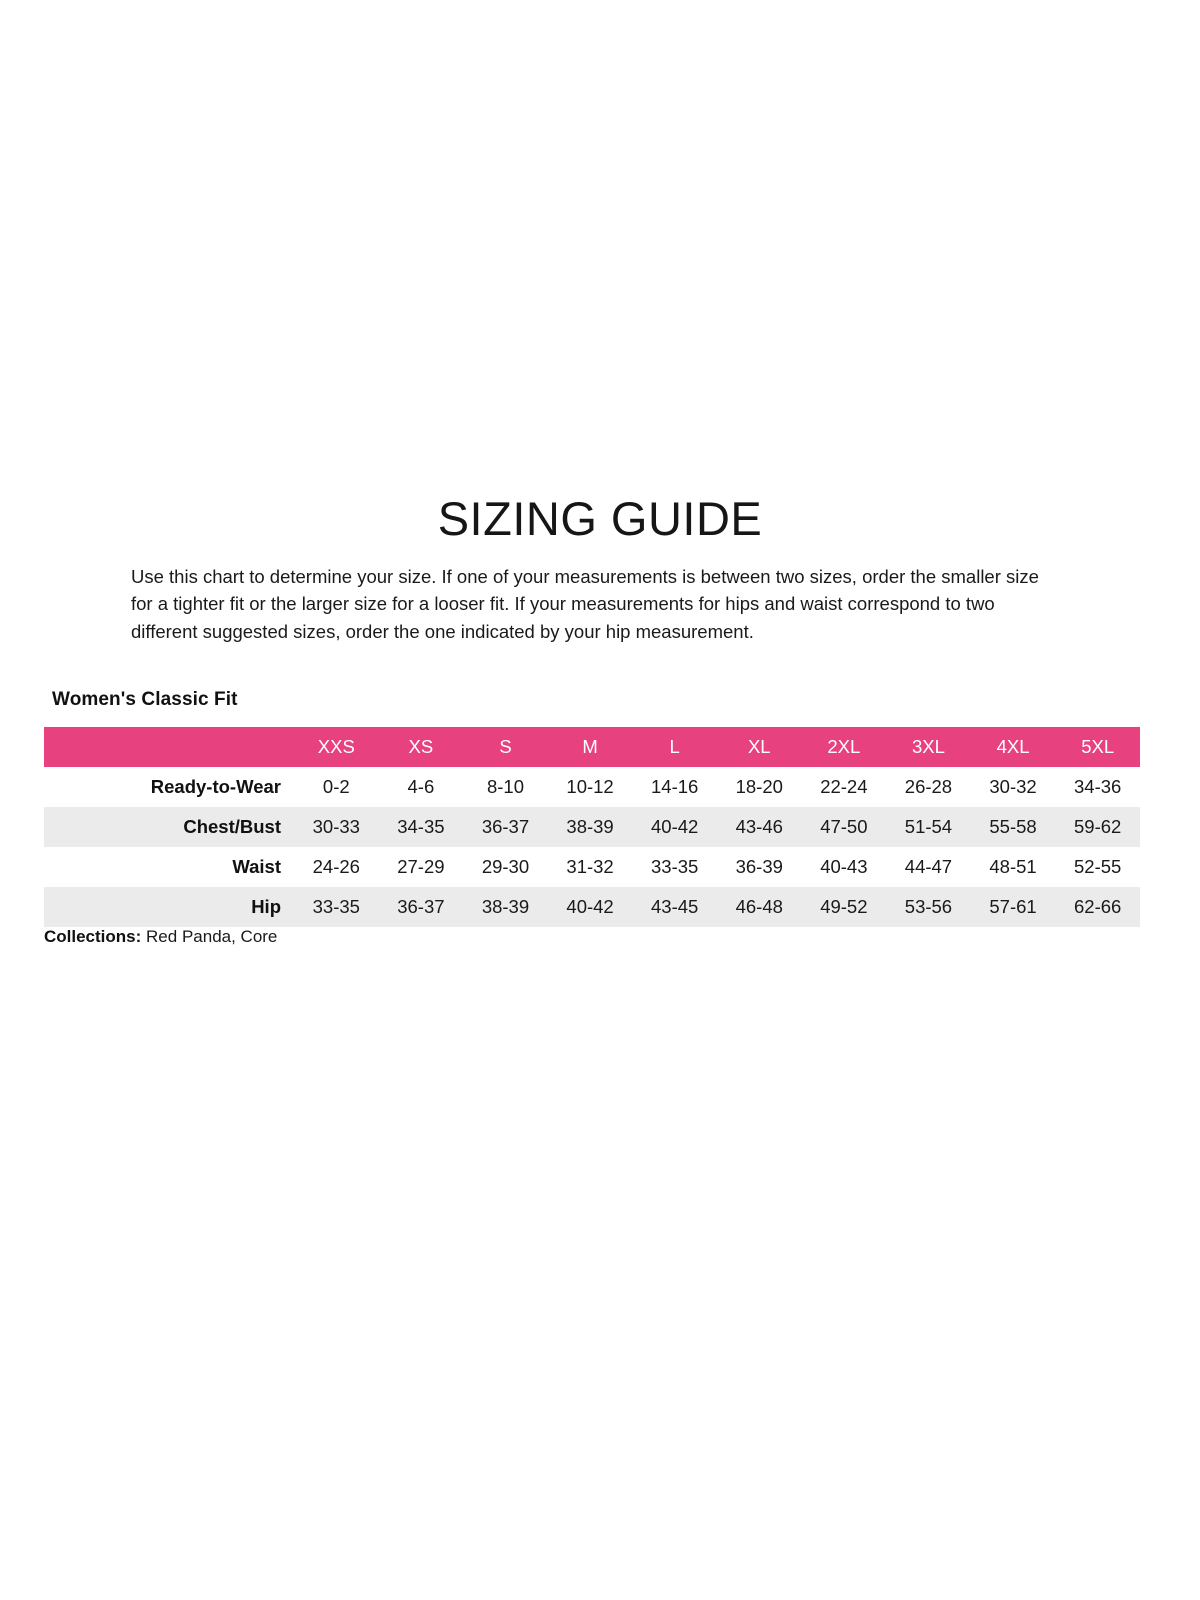 The height and width of the screenshot is (1600, 1200). I want to click on table-header: XXS XS S M L XL 2XL 3XL 4XL 5XL, so click(592, 747).